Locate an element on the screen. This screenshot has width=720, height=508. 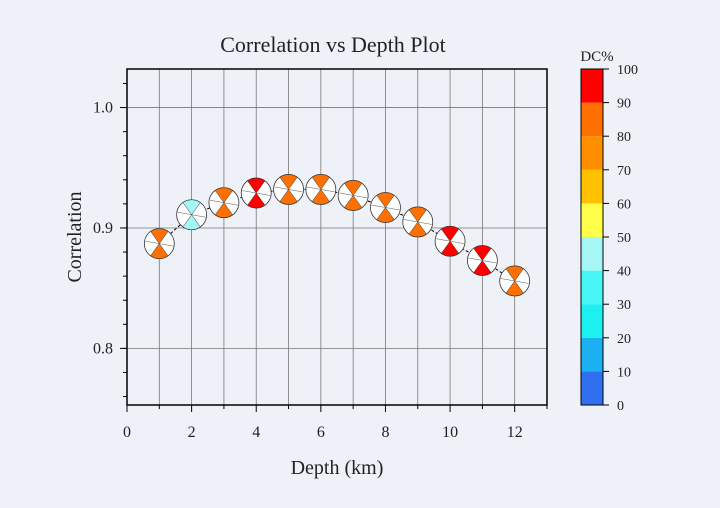
data-points is located at coordinates (337, 235).